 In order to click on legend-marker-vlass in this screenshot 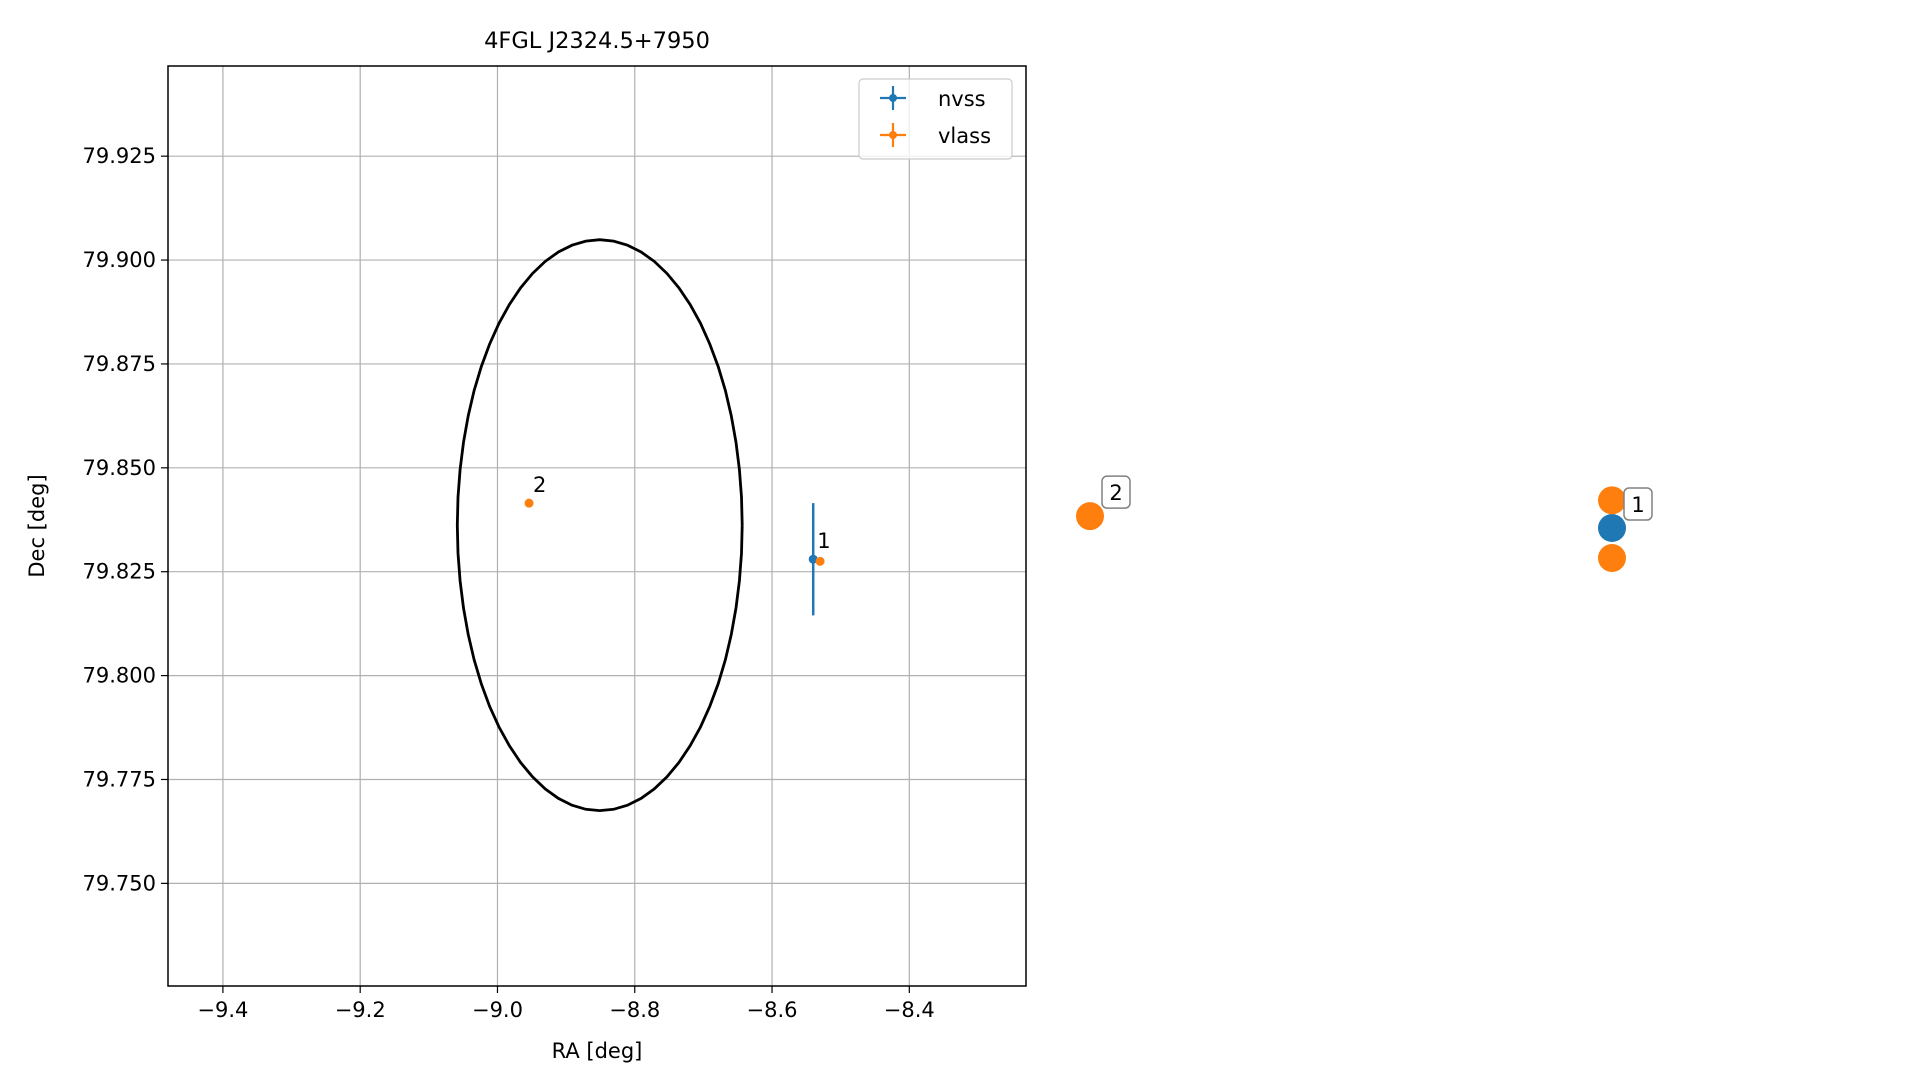, I will do `click(893, 135)`.